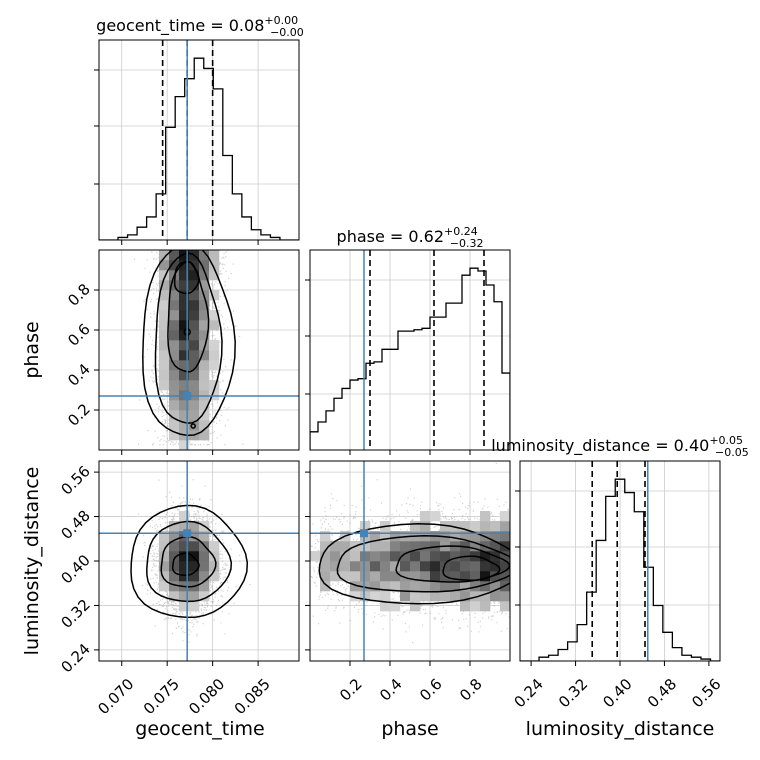 The height and width of the screenshot is (760, 760). I want to click on panel-content-geocent_time-luminosity_distance, so click(199, 561).